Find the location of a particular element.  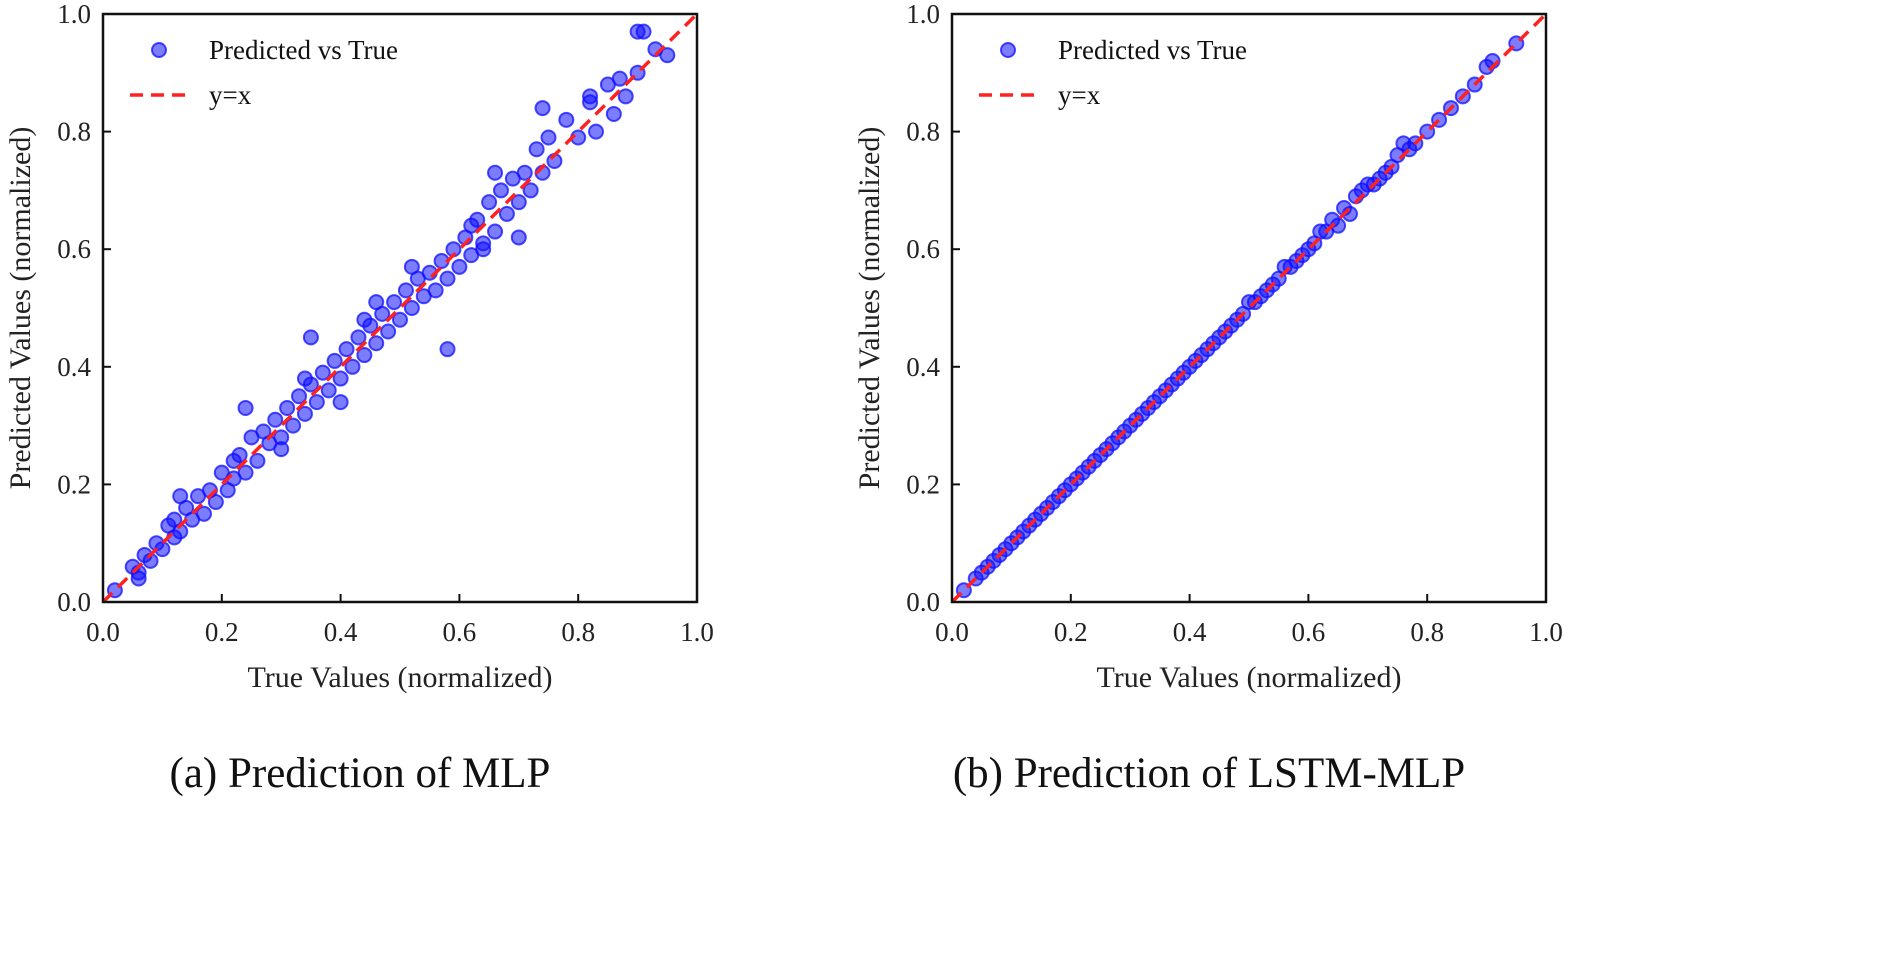

x-tick-label: 1.0 is located at coordinates (697, 632).